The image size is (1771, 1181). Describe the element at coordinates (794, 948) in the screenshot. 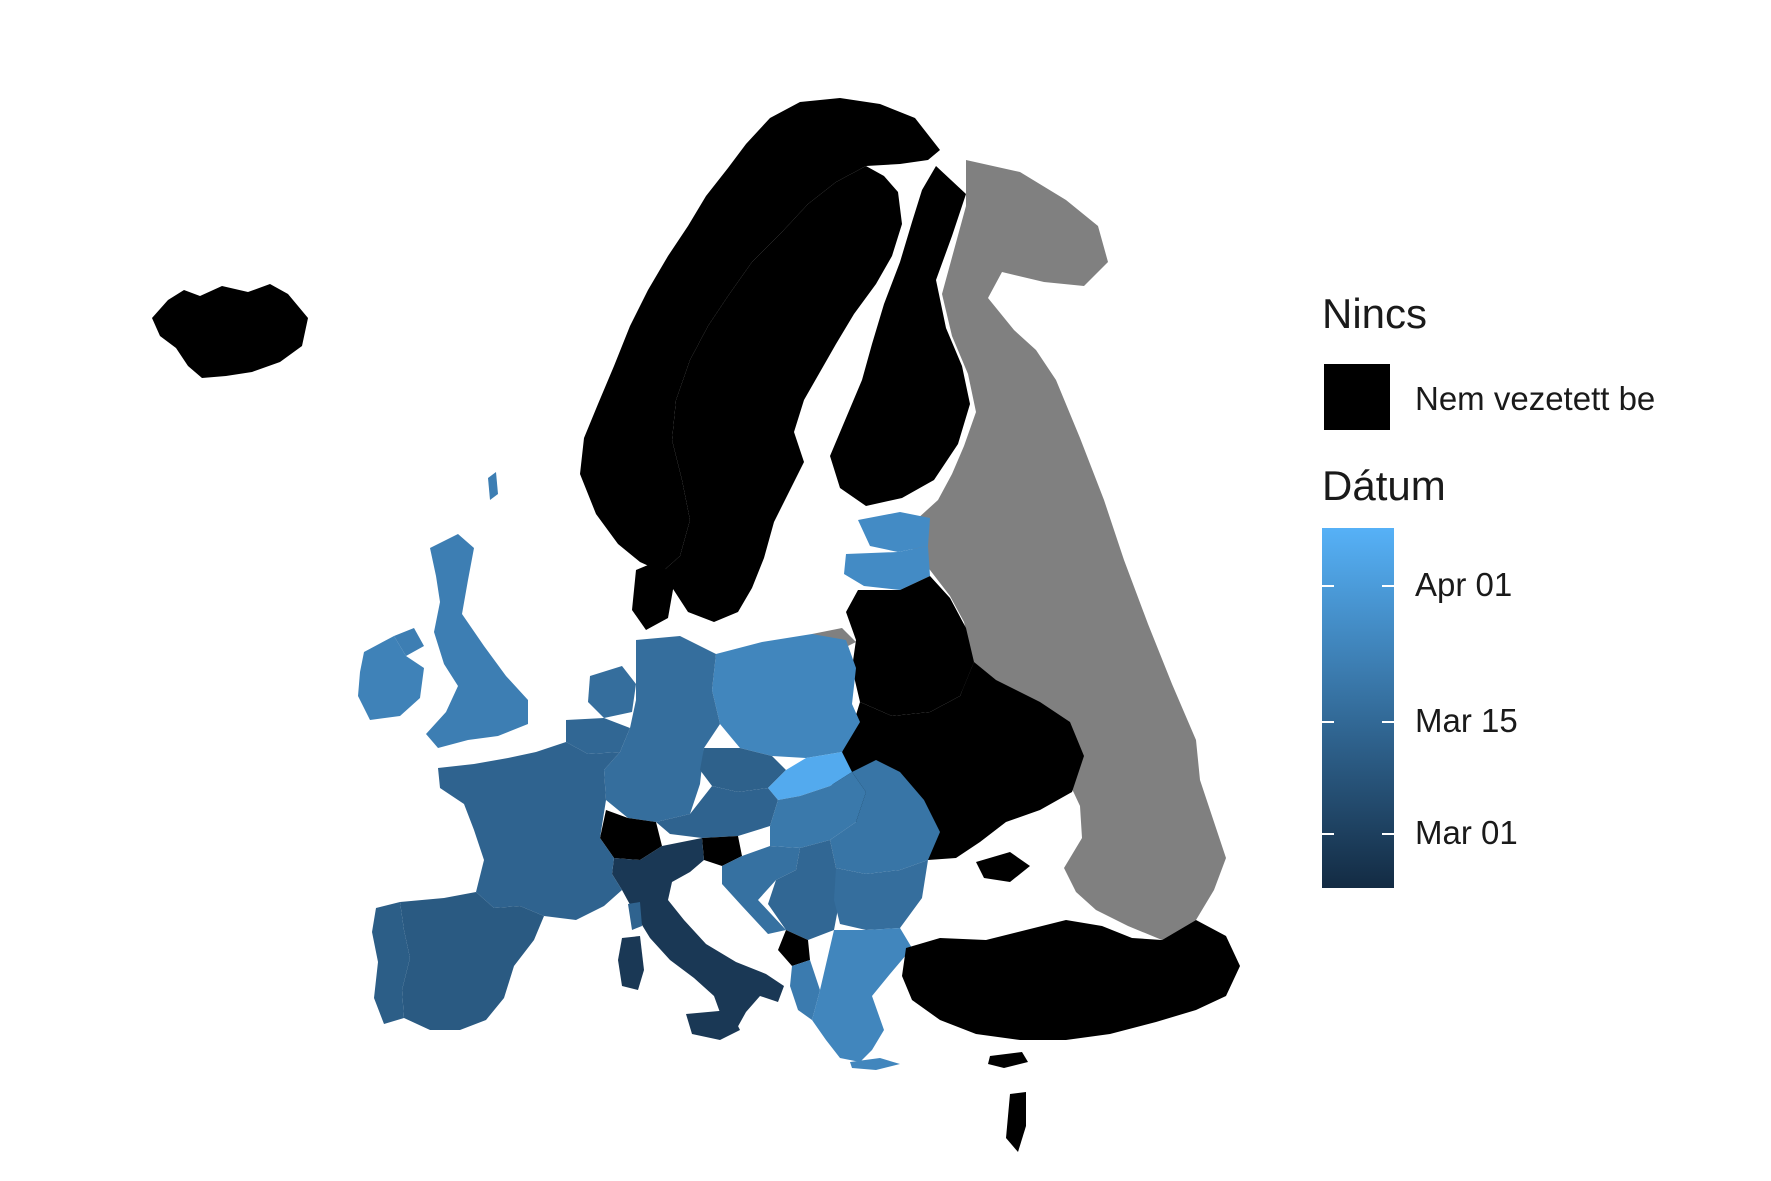

I see `region-montenegro` at that location.